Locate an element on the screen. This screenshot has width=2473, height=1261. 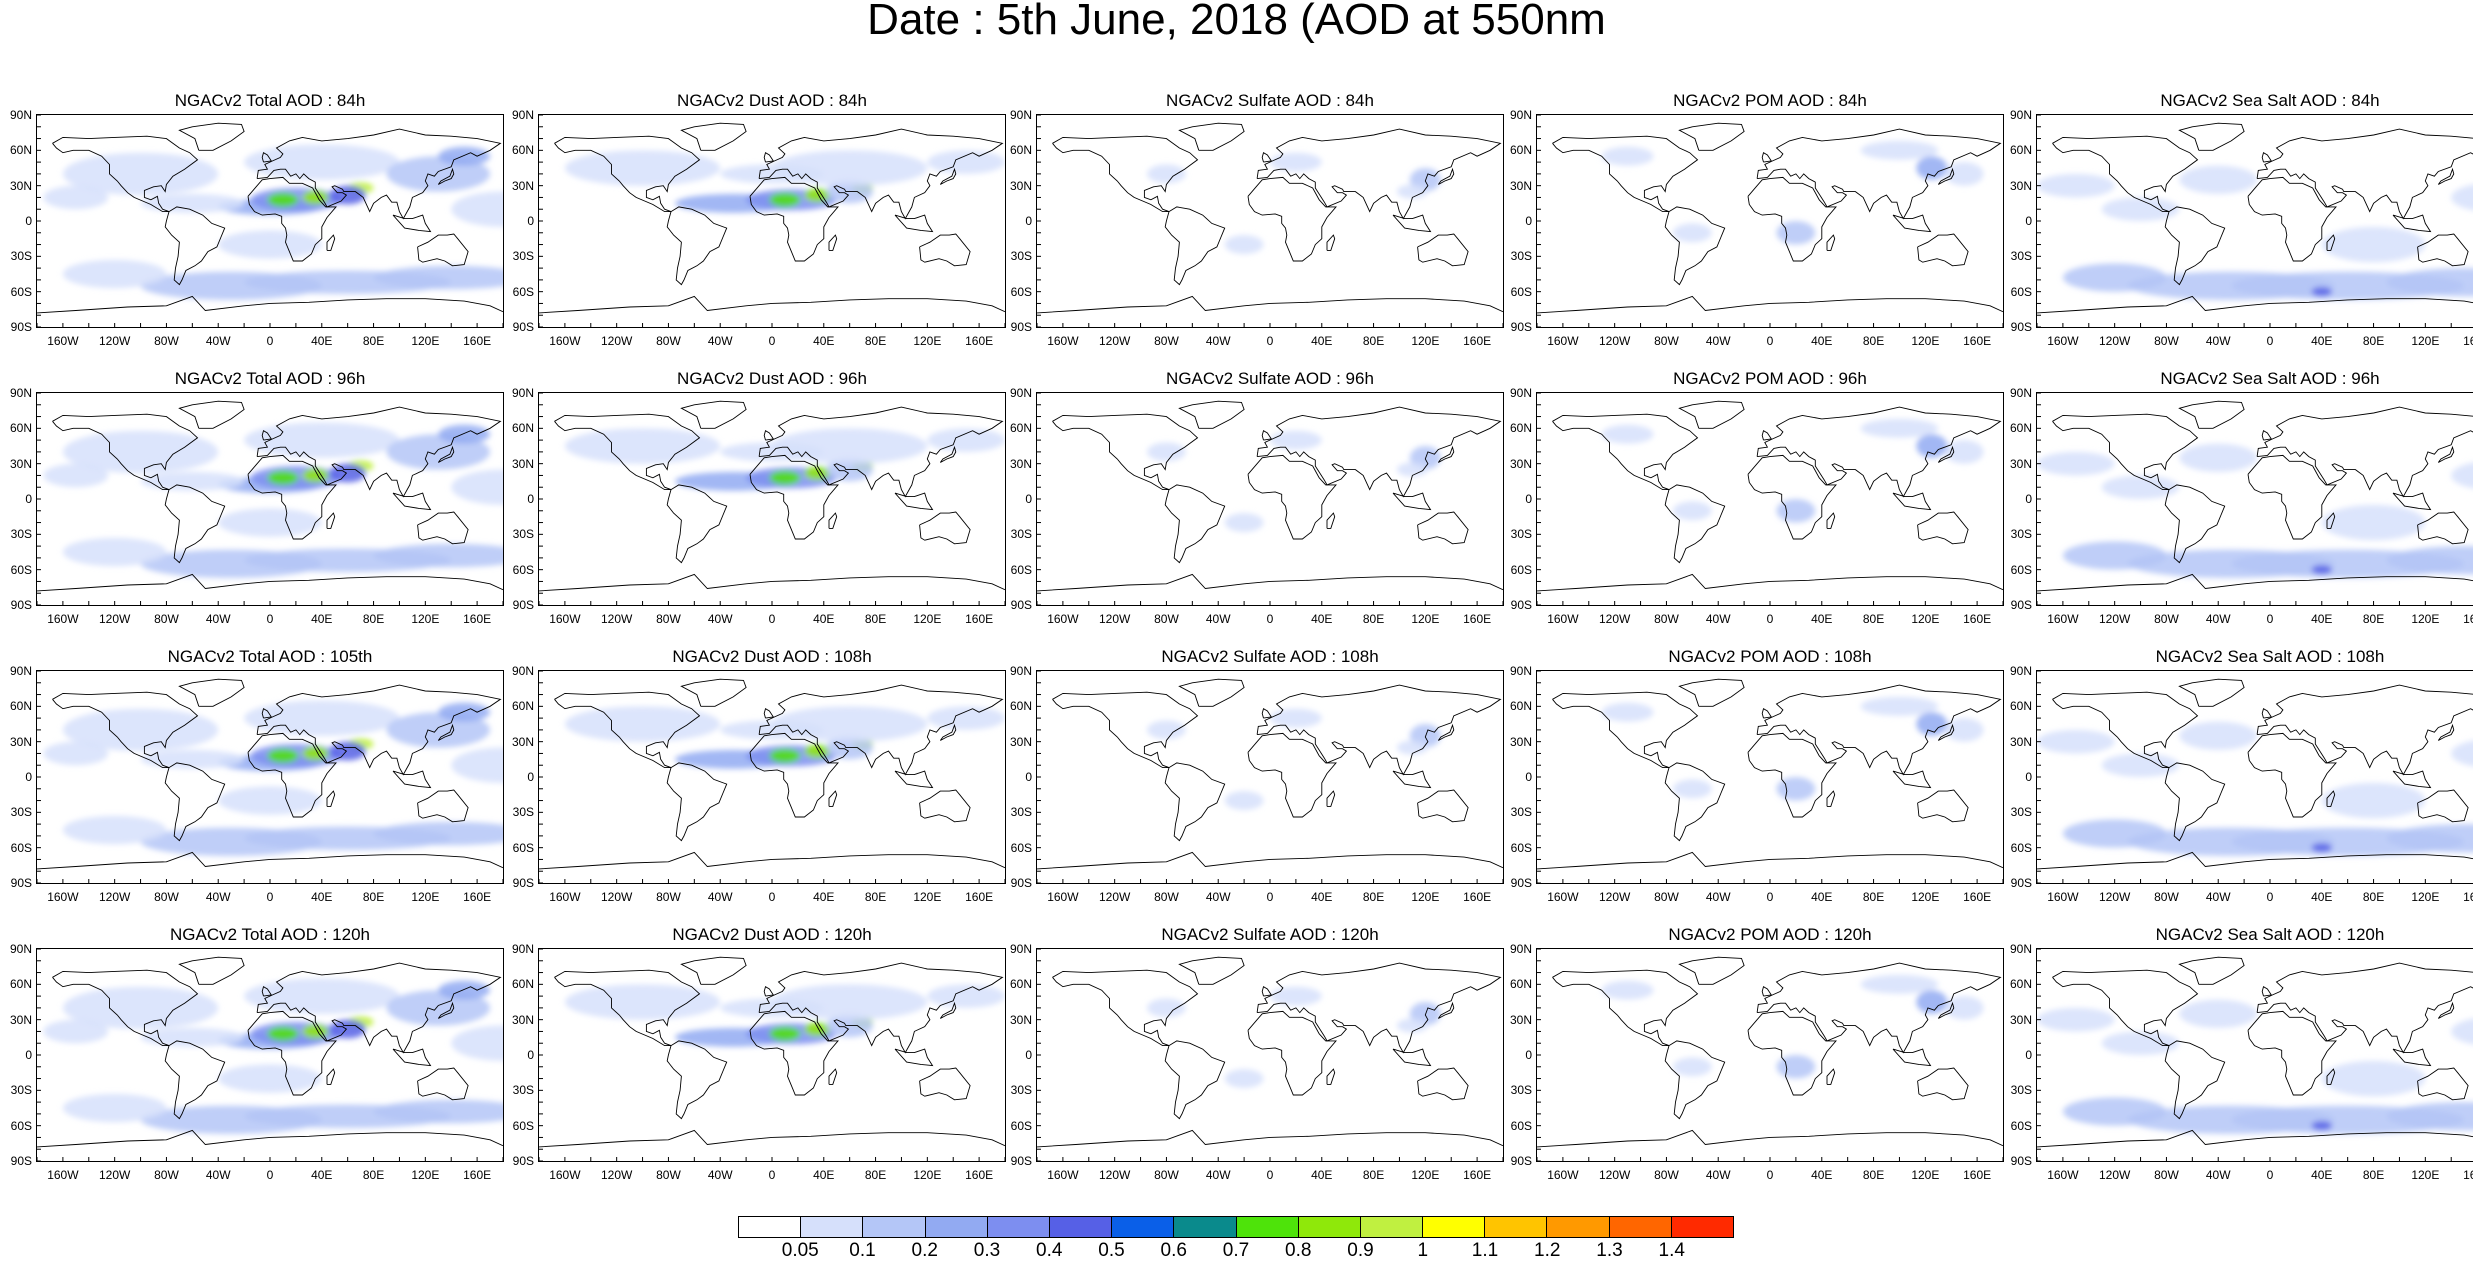
lon-tick-label: 160W is located at coordinates (1062, 619).